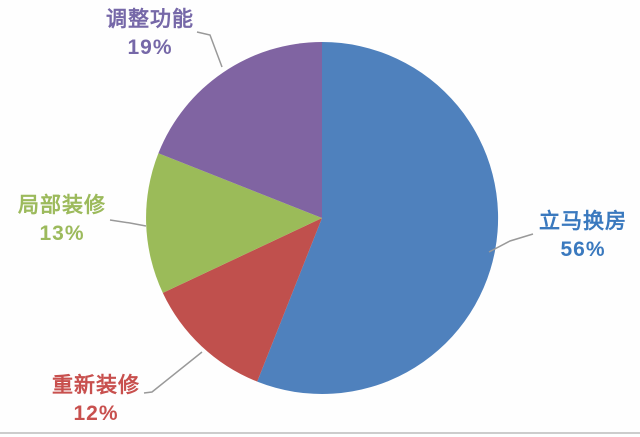 This screenshot has width=640, height=437. What do you see at coordinates (128, 223) in the screenshot?
I see `leader-line-jubu-zhuangxiu` at bounding box center [128, 223].